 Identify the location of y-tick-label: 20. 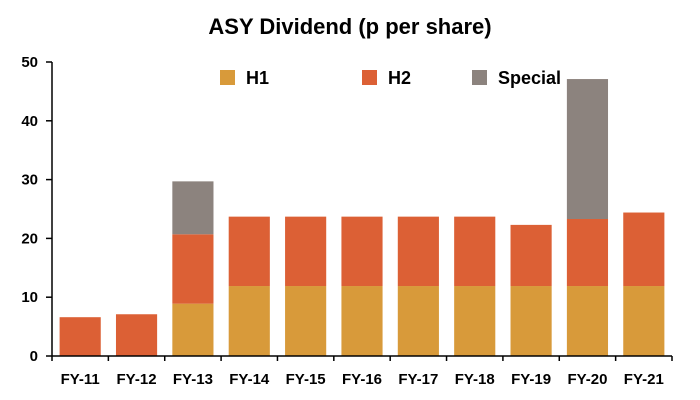
(29, 238).